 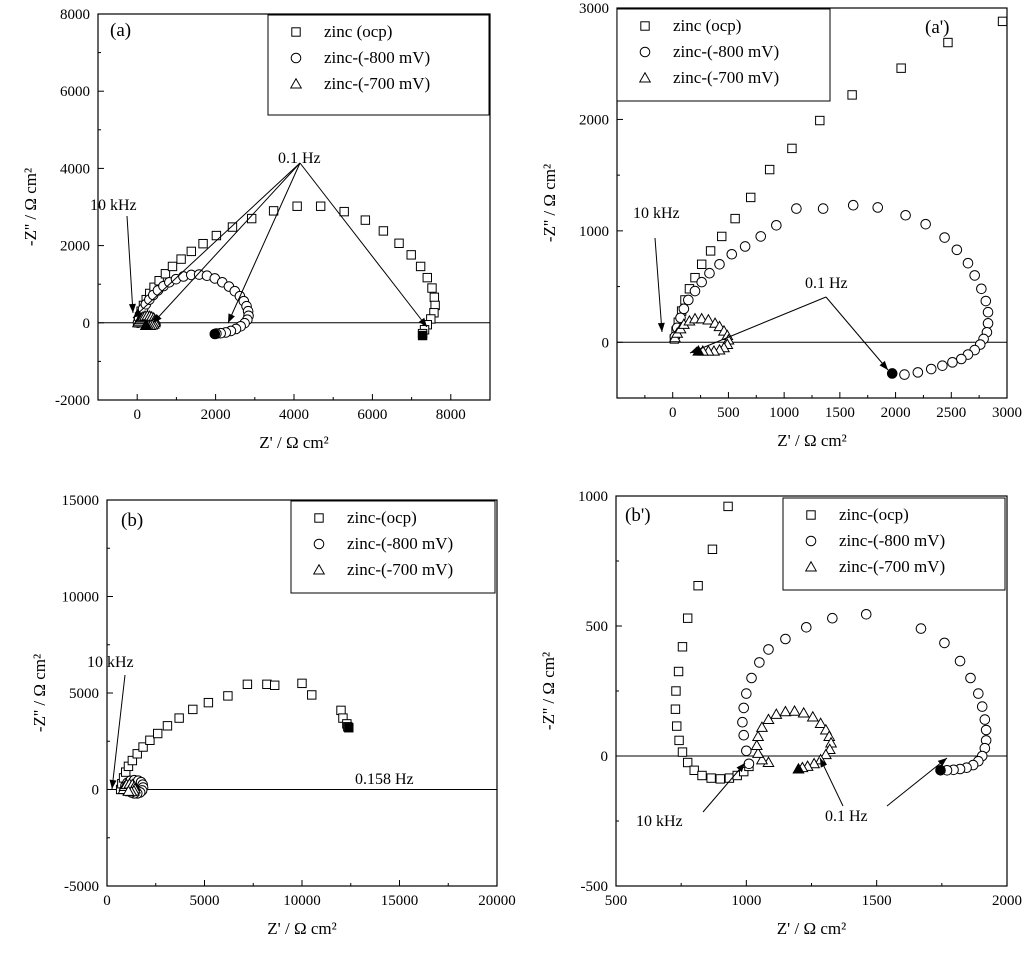 What do you see at coordinates (1007, 413) in the screenshot?
I see `x-tick-label: 3000` at bounding box center [1007, 413].